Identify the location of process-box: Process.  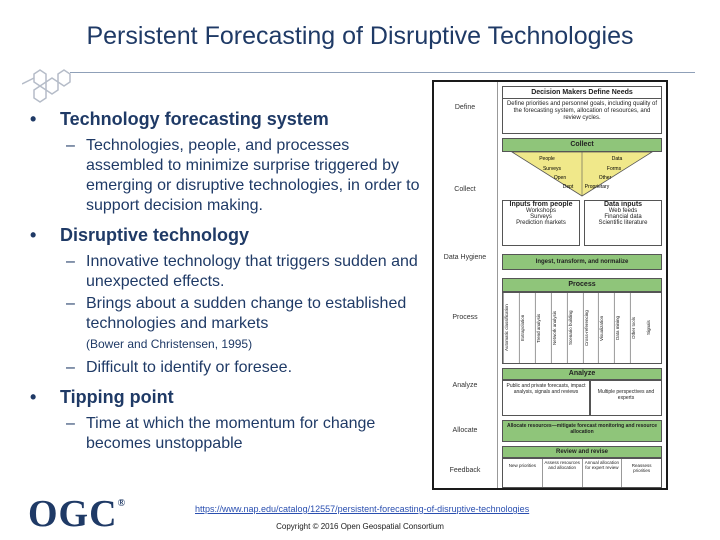
(582, 285).